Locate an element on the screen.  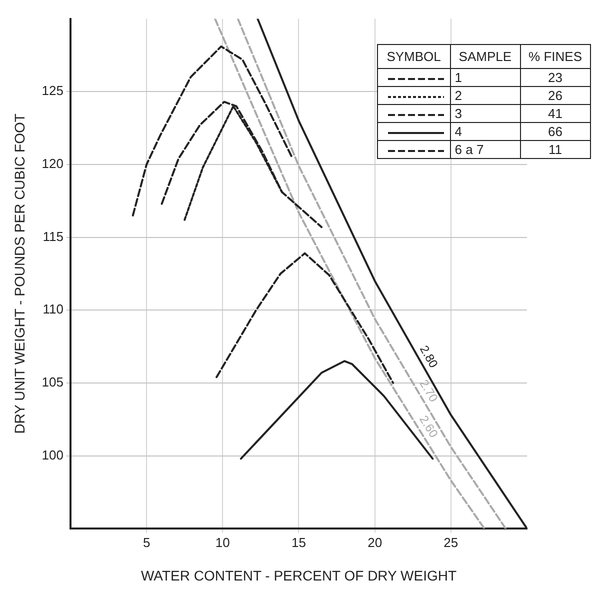
text: 41 is located at coordinates (555, 113).